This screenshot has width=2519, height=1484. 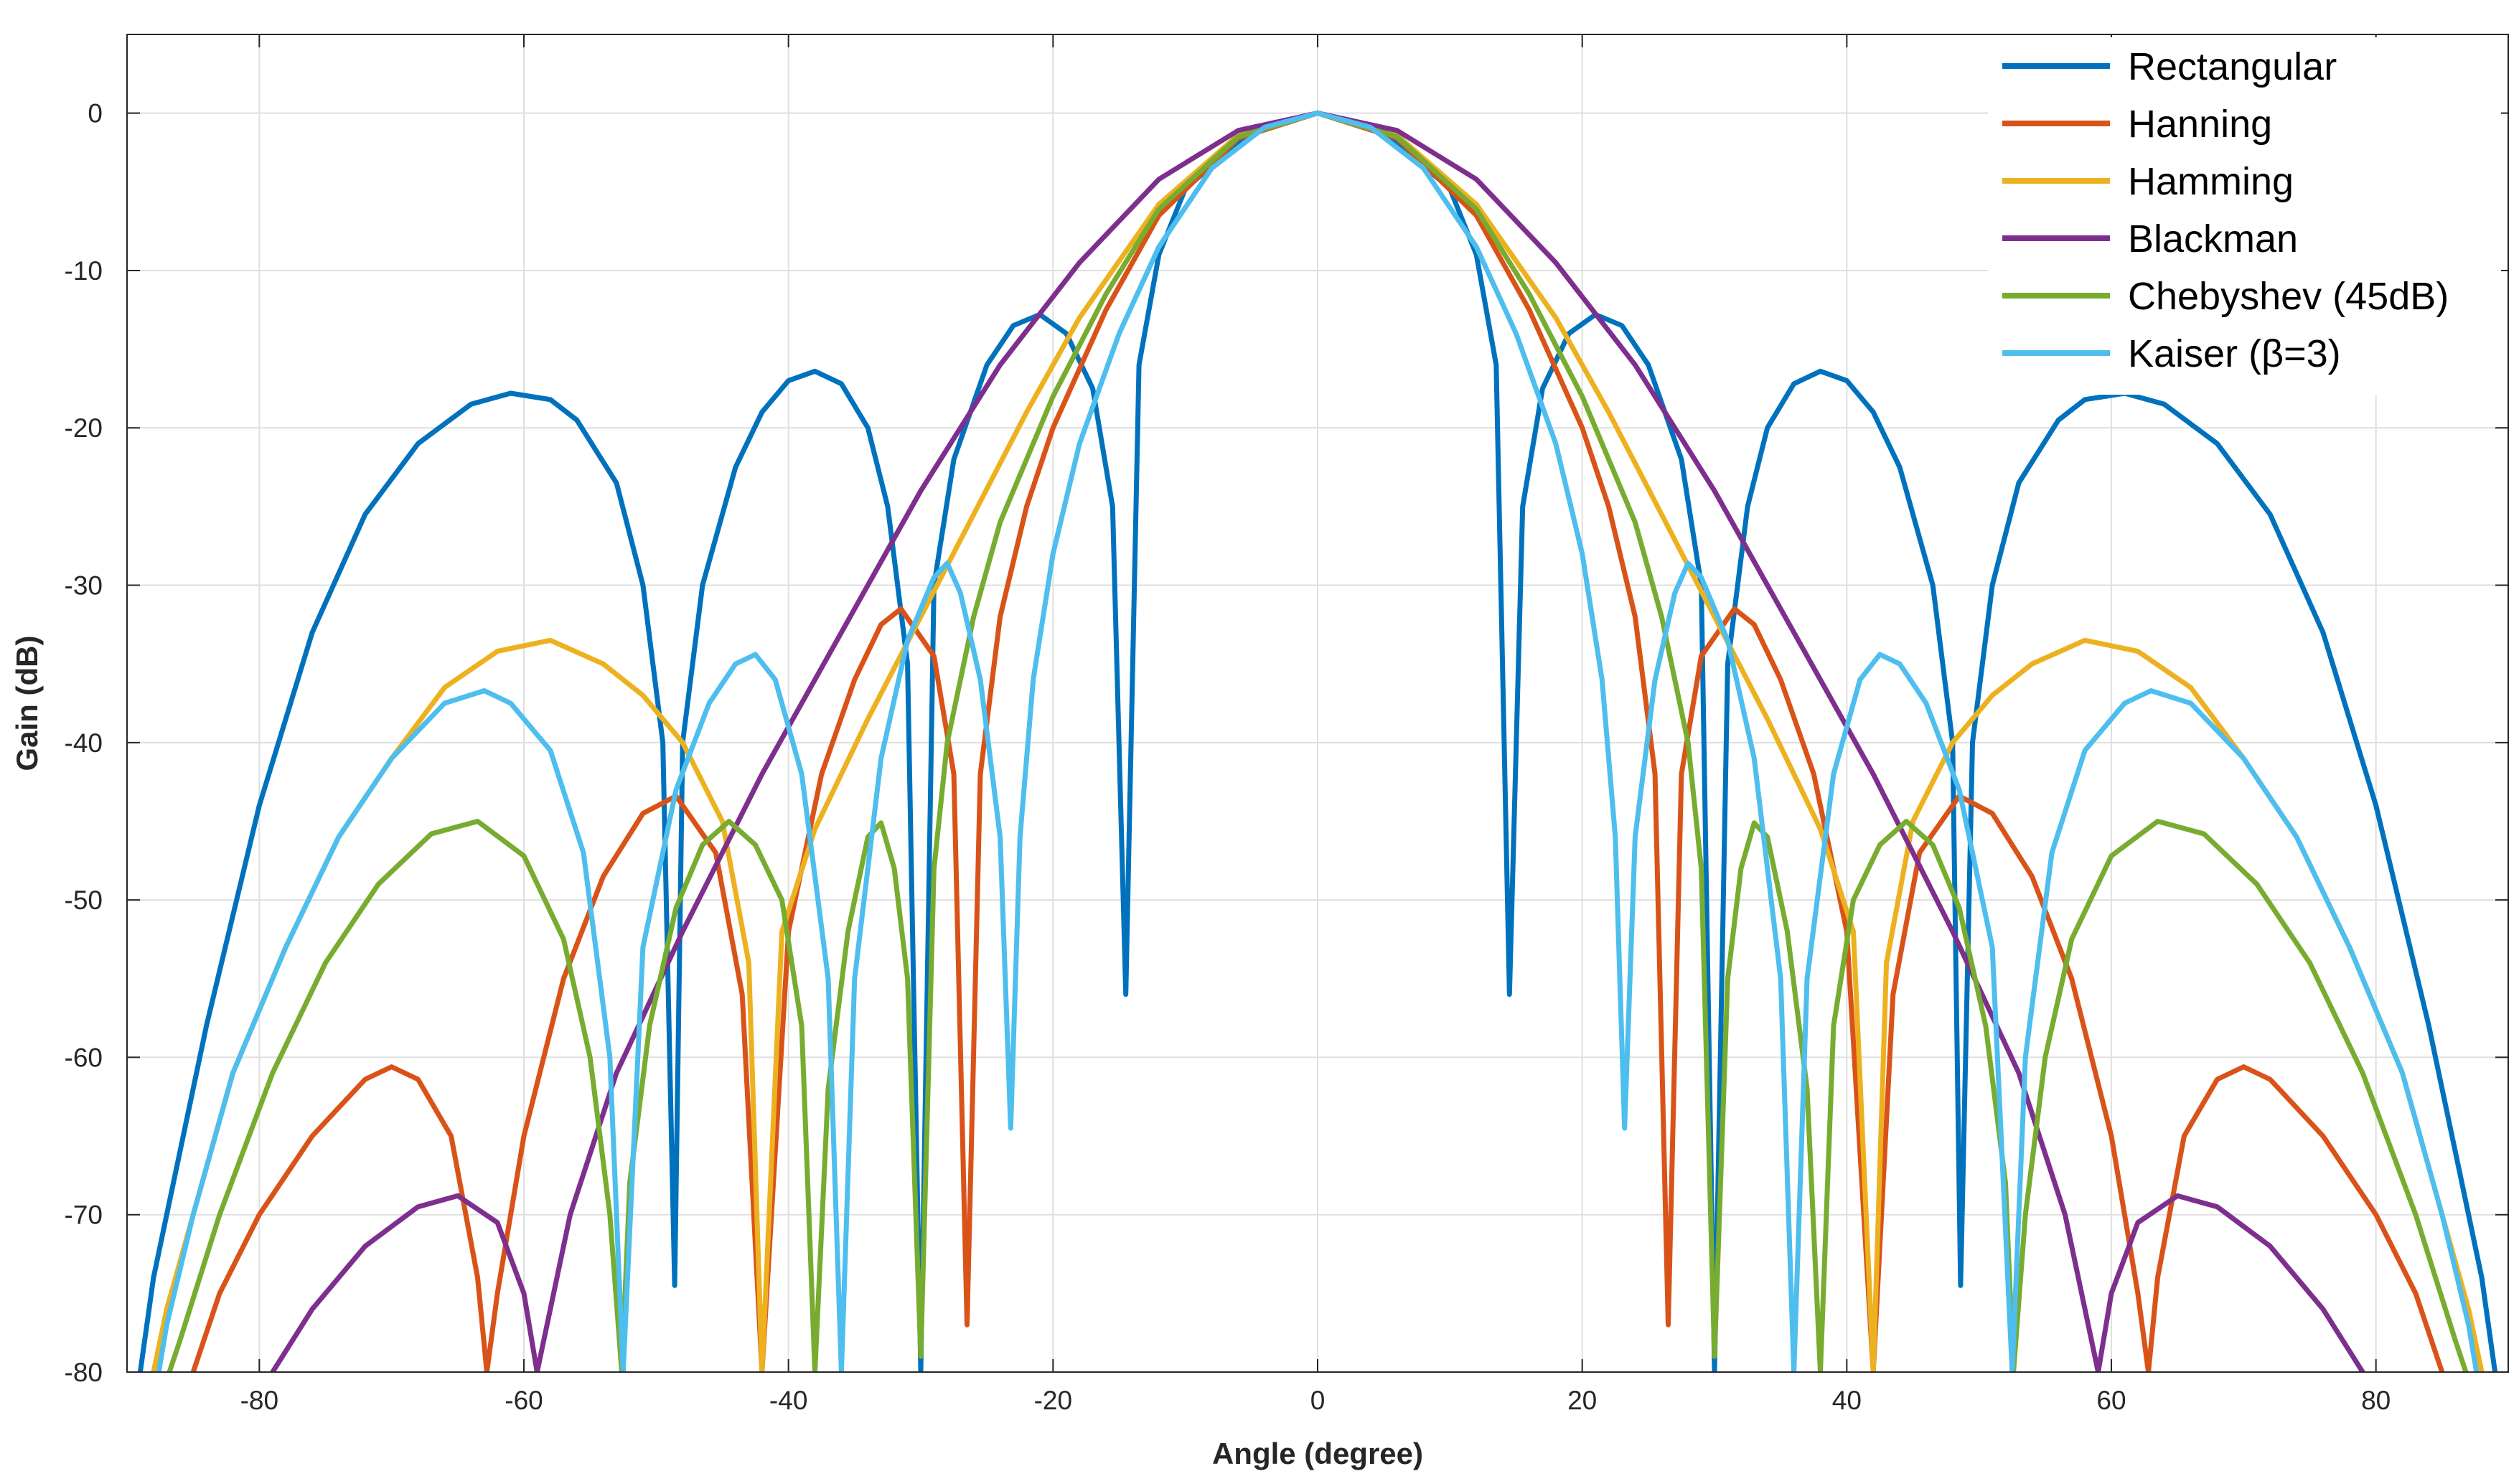 What do you see at coordinates (2111, 1400) in the screenshot?
I see `x-tick-label: 60` at bounding box center [2111, 1400].